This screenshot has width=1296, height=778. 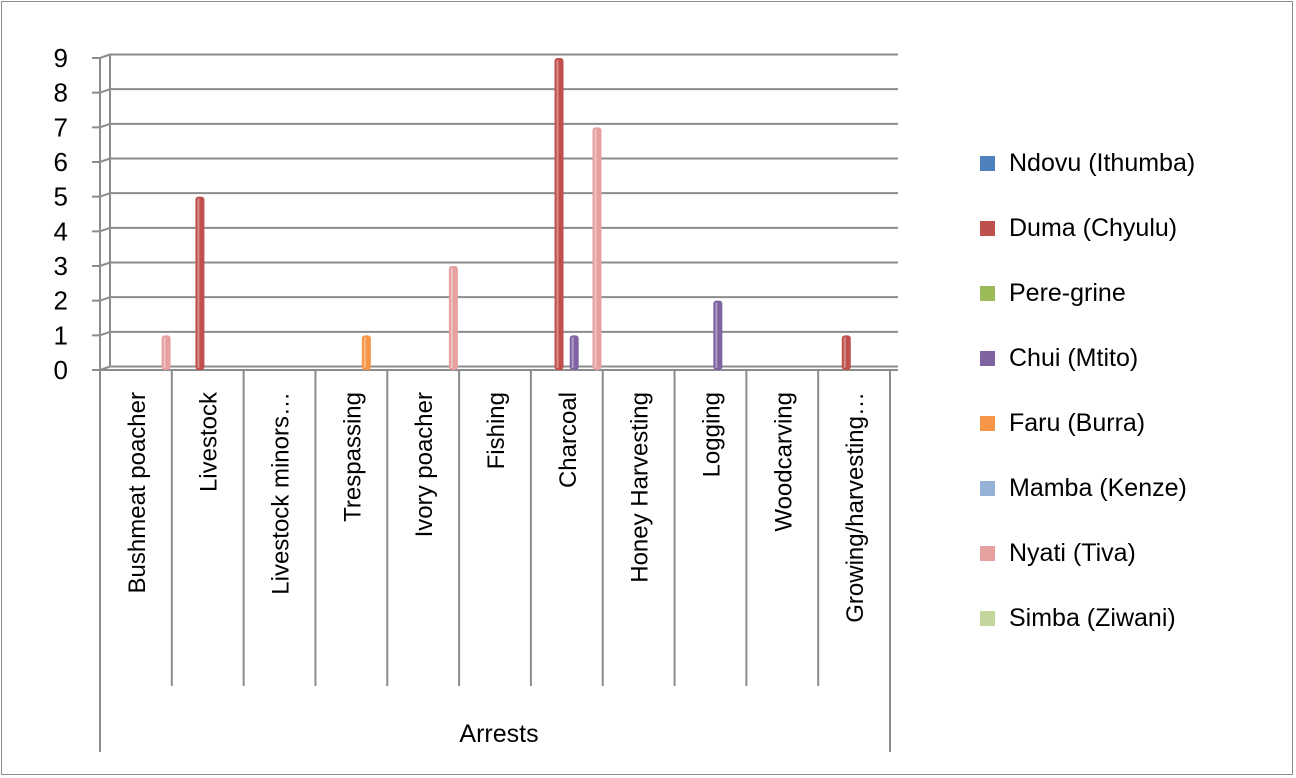 I want to click on legend-item: Simba (Ziwani), so click(x=1078, y=618).